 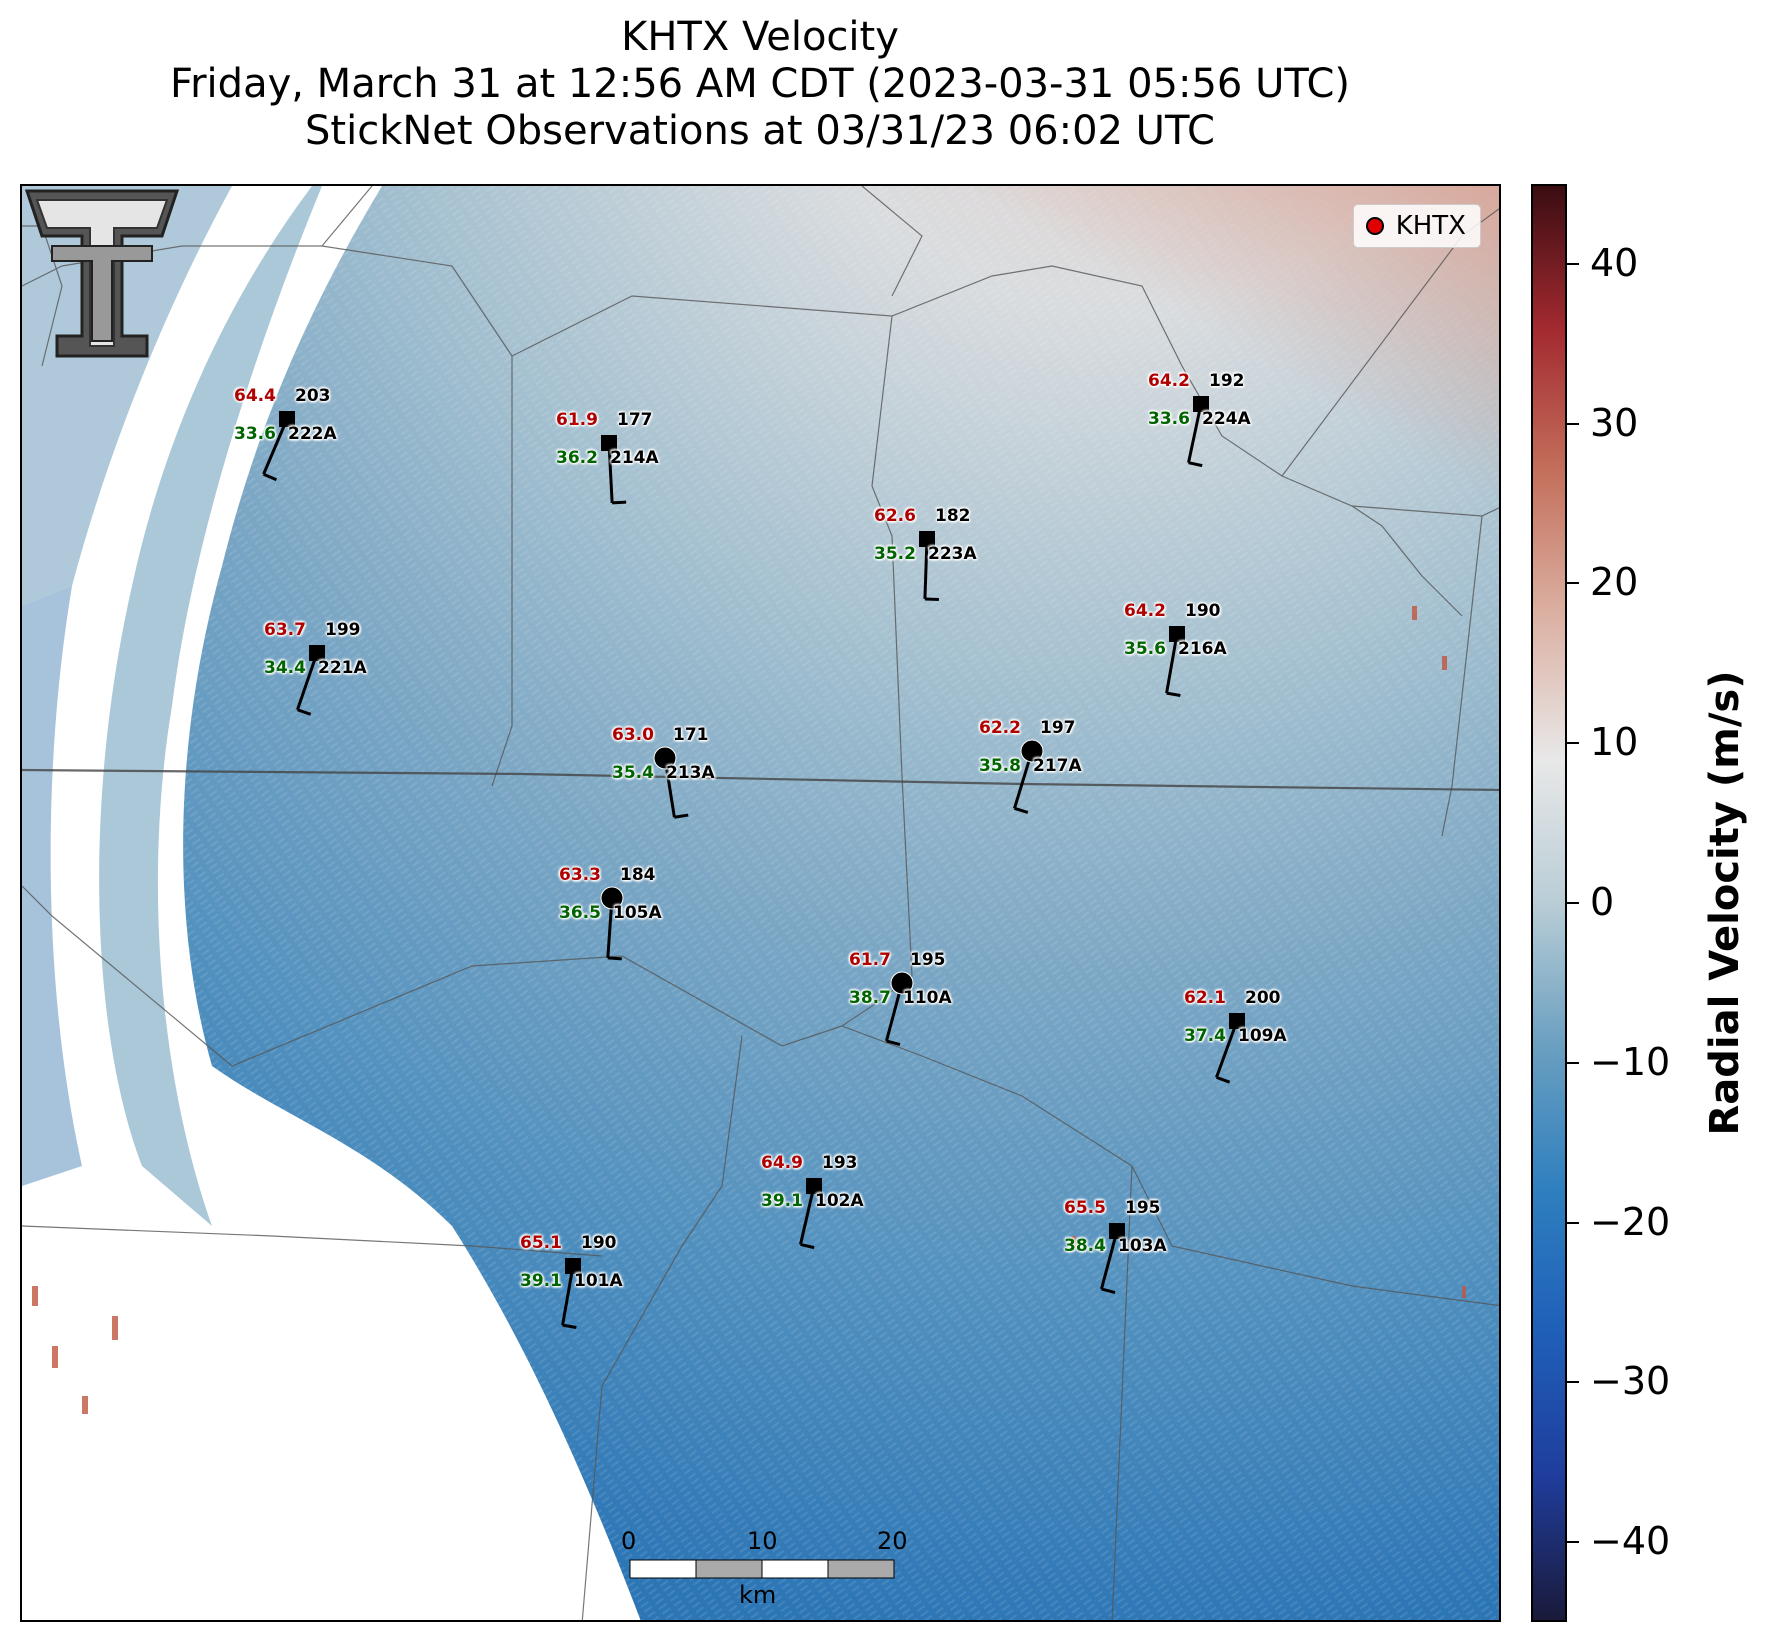 I want to click on station-221A, so click(x=310, y=680).